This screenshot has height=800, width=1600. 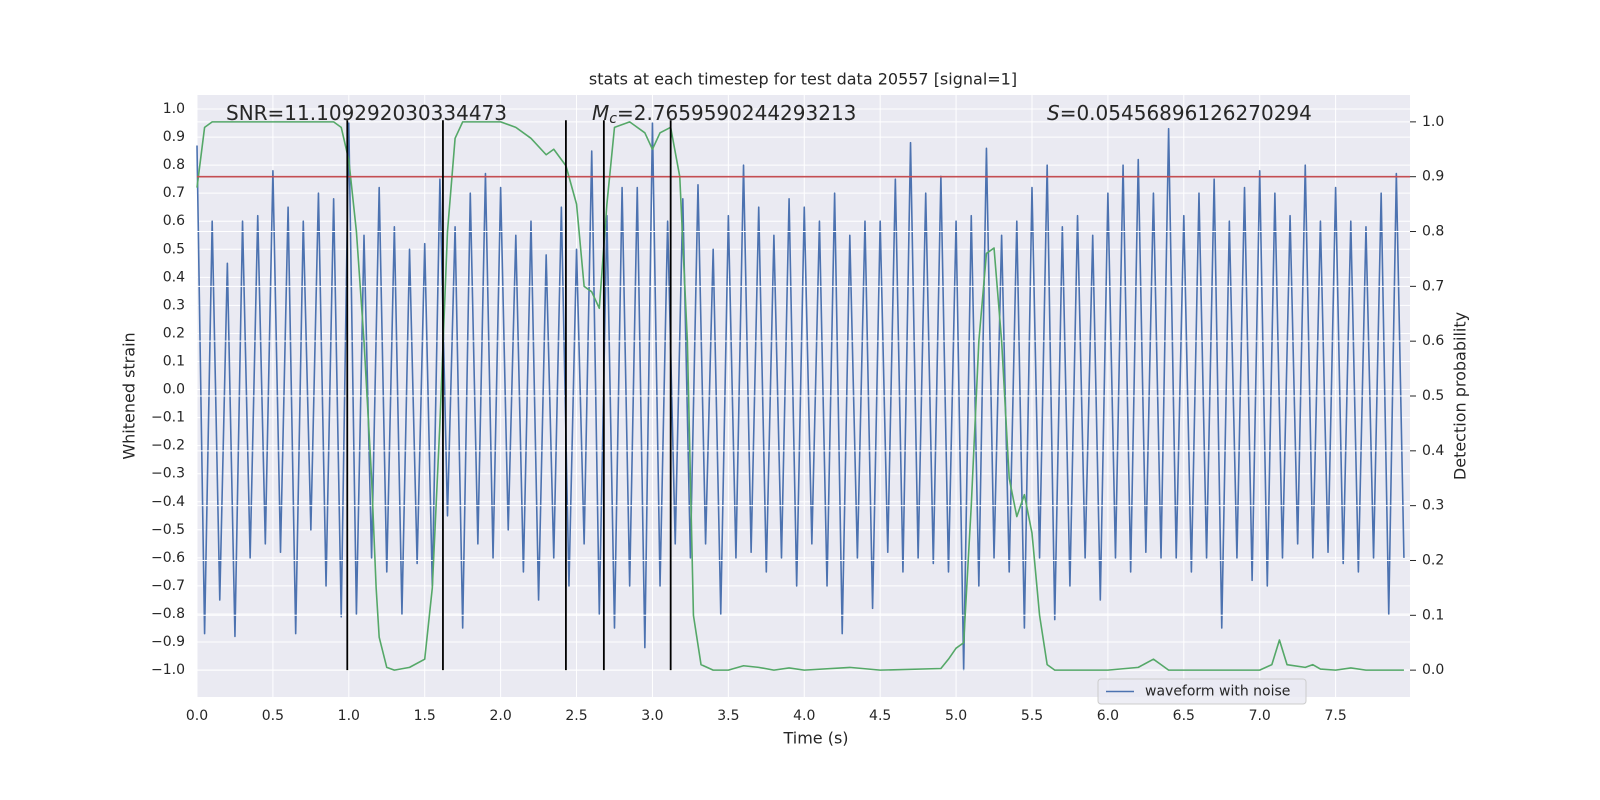 I want to click on y-tick-label: 0.6, so click(x=174, y=221).